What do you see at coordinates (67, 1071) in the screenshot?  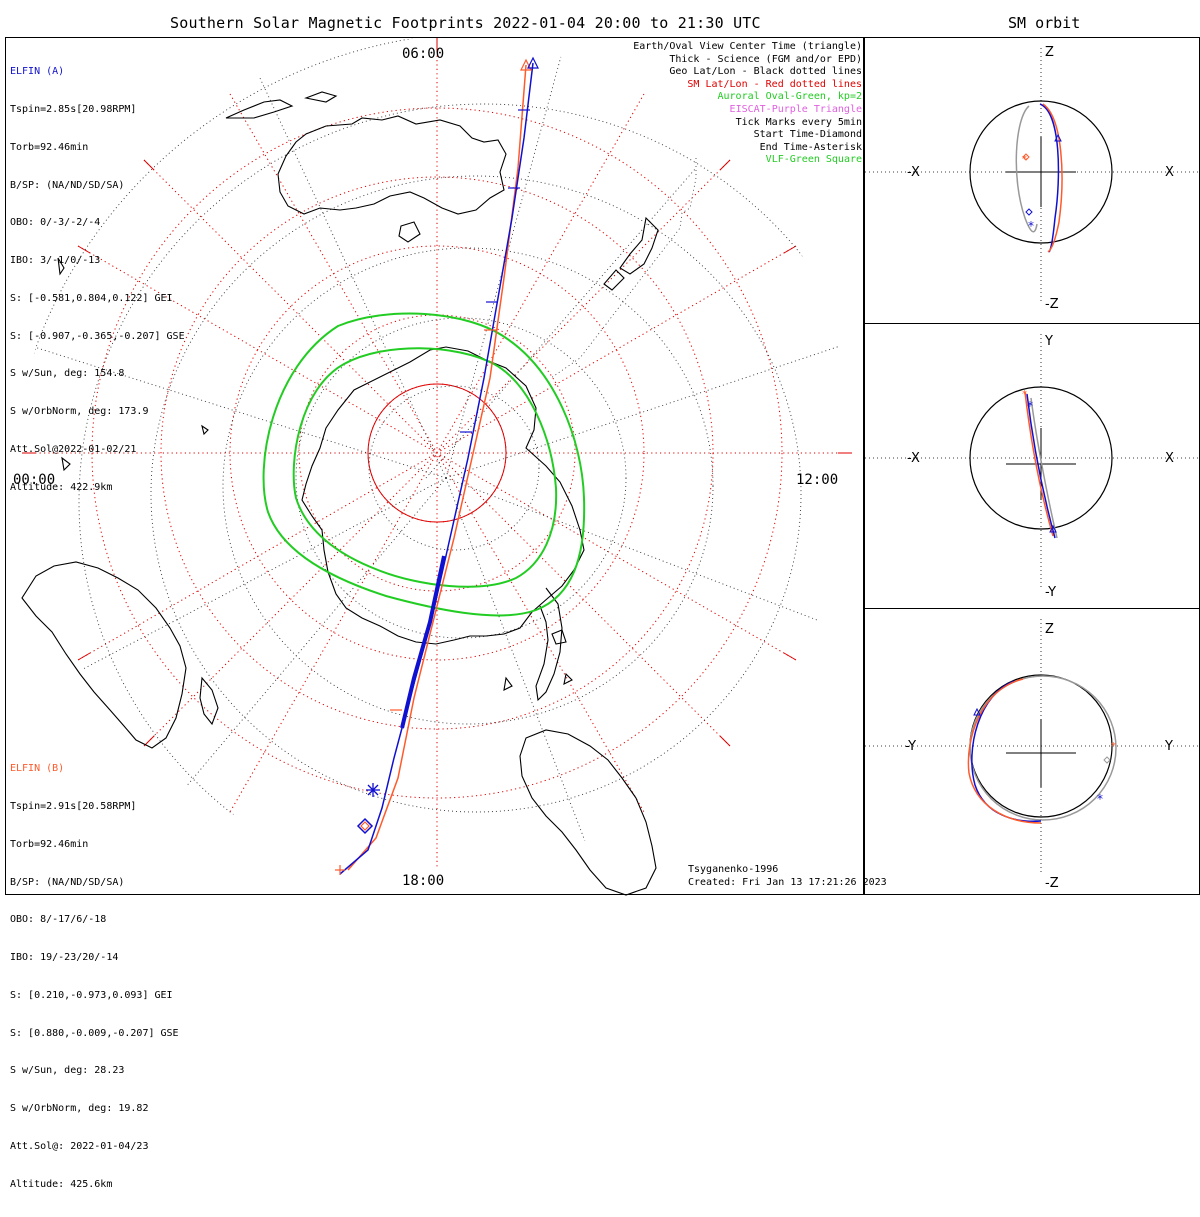 I see `elfin-b-s-sun: S w/Sun, deg: 28.23` at bounding box center [67, 1071].